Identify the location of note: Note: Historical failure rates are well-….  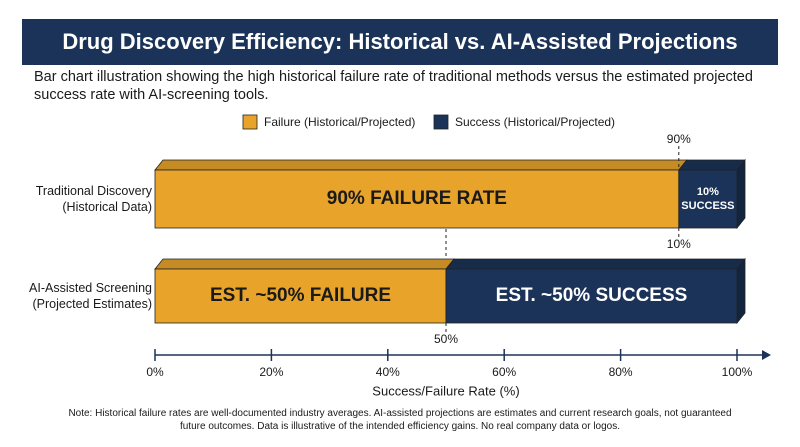
(400, 420).